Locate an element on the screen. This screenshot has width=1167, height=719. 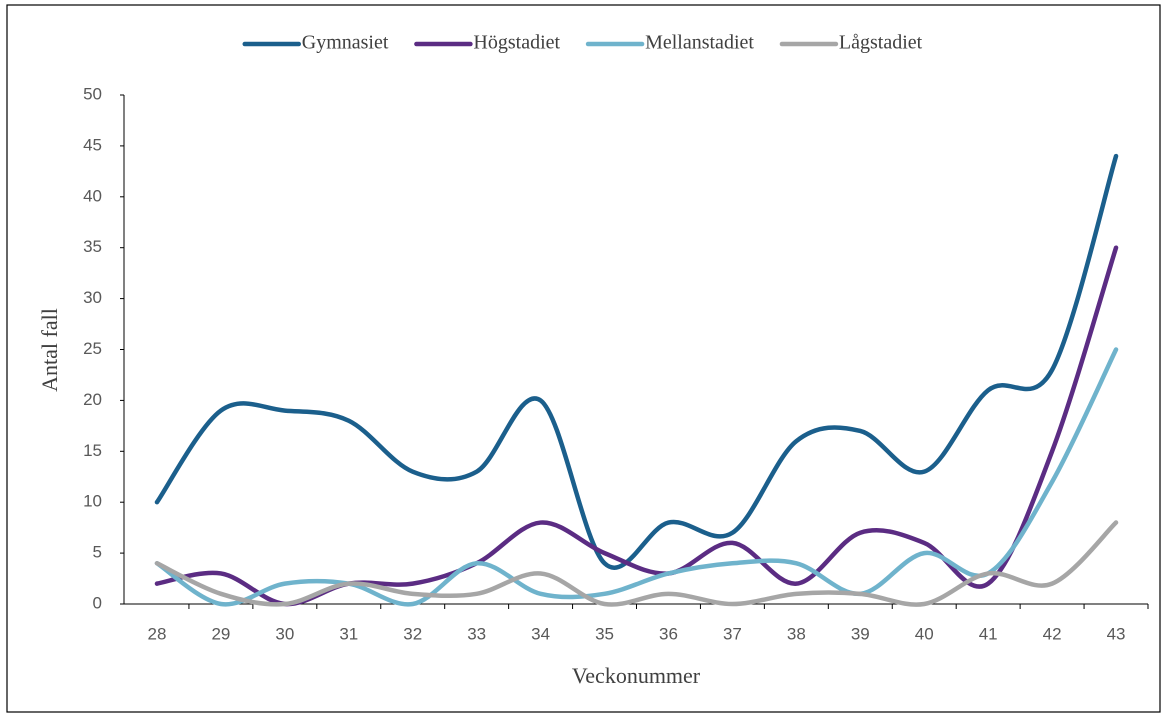
y-tick-label: 10 is located at coordinates (92, 501).